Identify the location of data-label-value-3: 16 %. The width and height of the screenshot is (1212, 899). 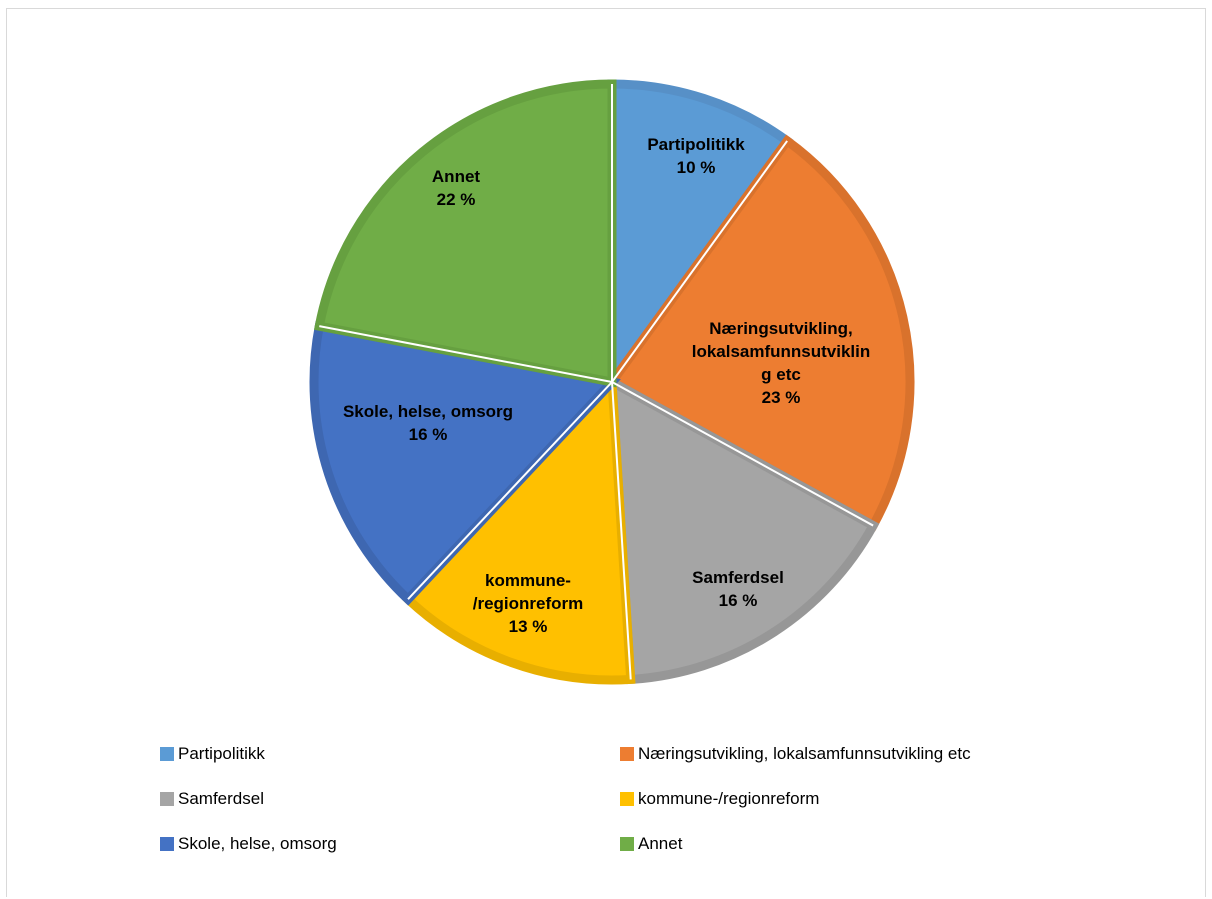
(738, 600).